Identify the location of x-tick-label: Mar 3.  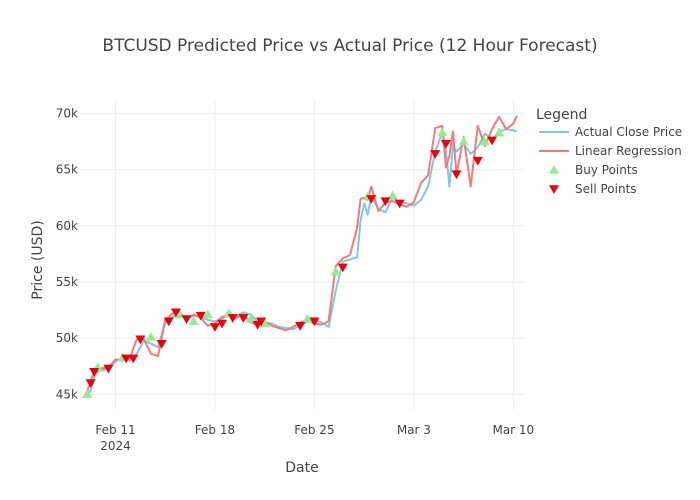
(414, 430).